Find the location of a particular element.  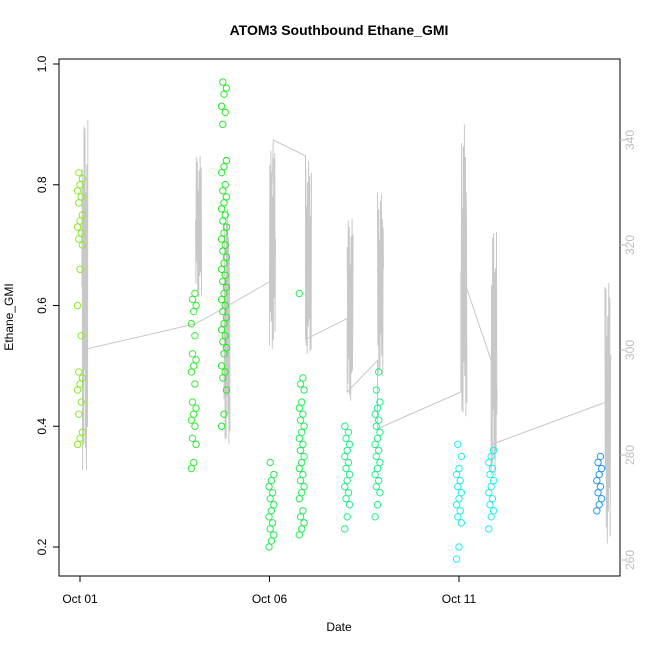

y-tick-label: 0.6 is located at coordinates (42, 305).